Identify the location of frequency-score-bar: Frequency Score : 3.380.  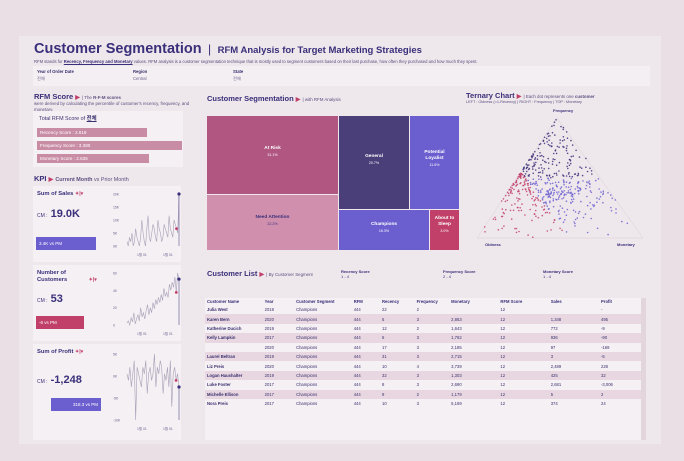
(109, 145).